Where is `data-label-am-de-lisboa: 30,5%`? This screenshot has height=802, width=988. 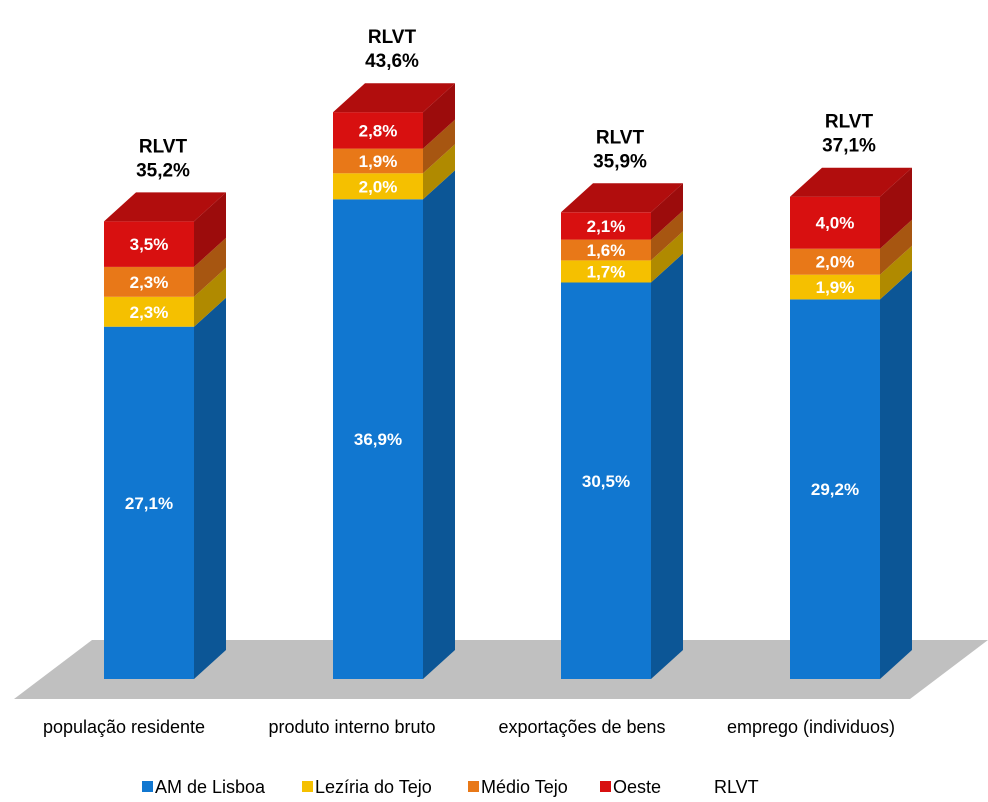
data-label-am-de-lisboa: 30,5% is located at coordinates (606, 481).